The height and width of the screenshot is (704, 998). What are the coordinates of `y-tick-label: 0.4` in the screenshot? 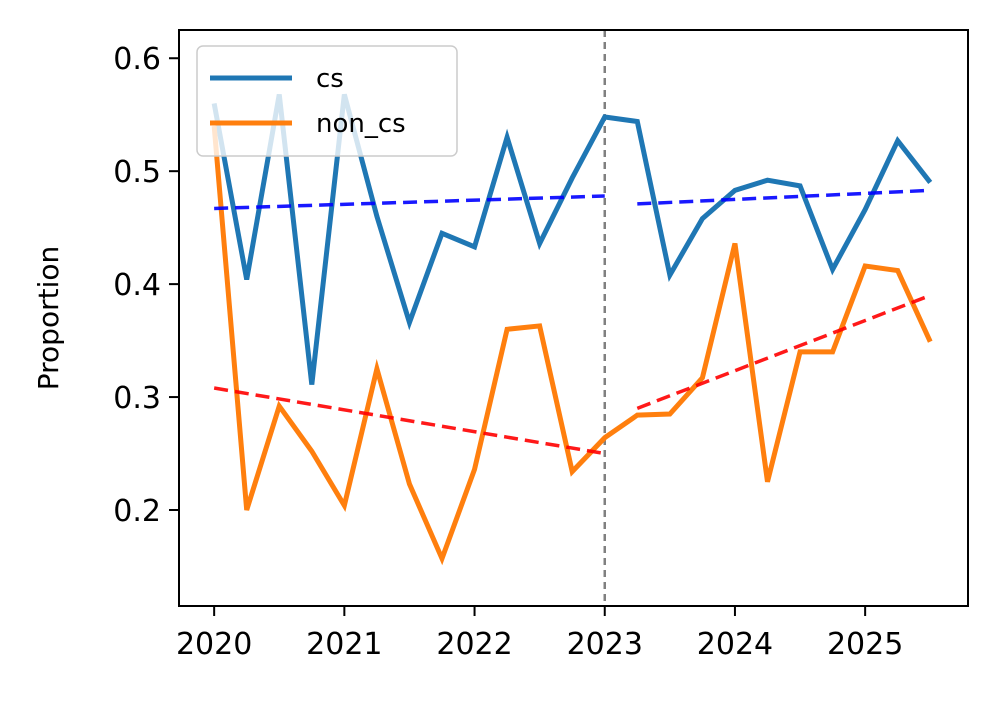 It's located at (137, 285).